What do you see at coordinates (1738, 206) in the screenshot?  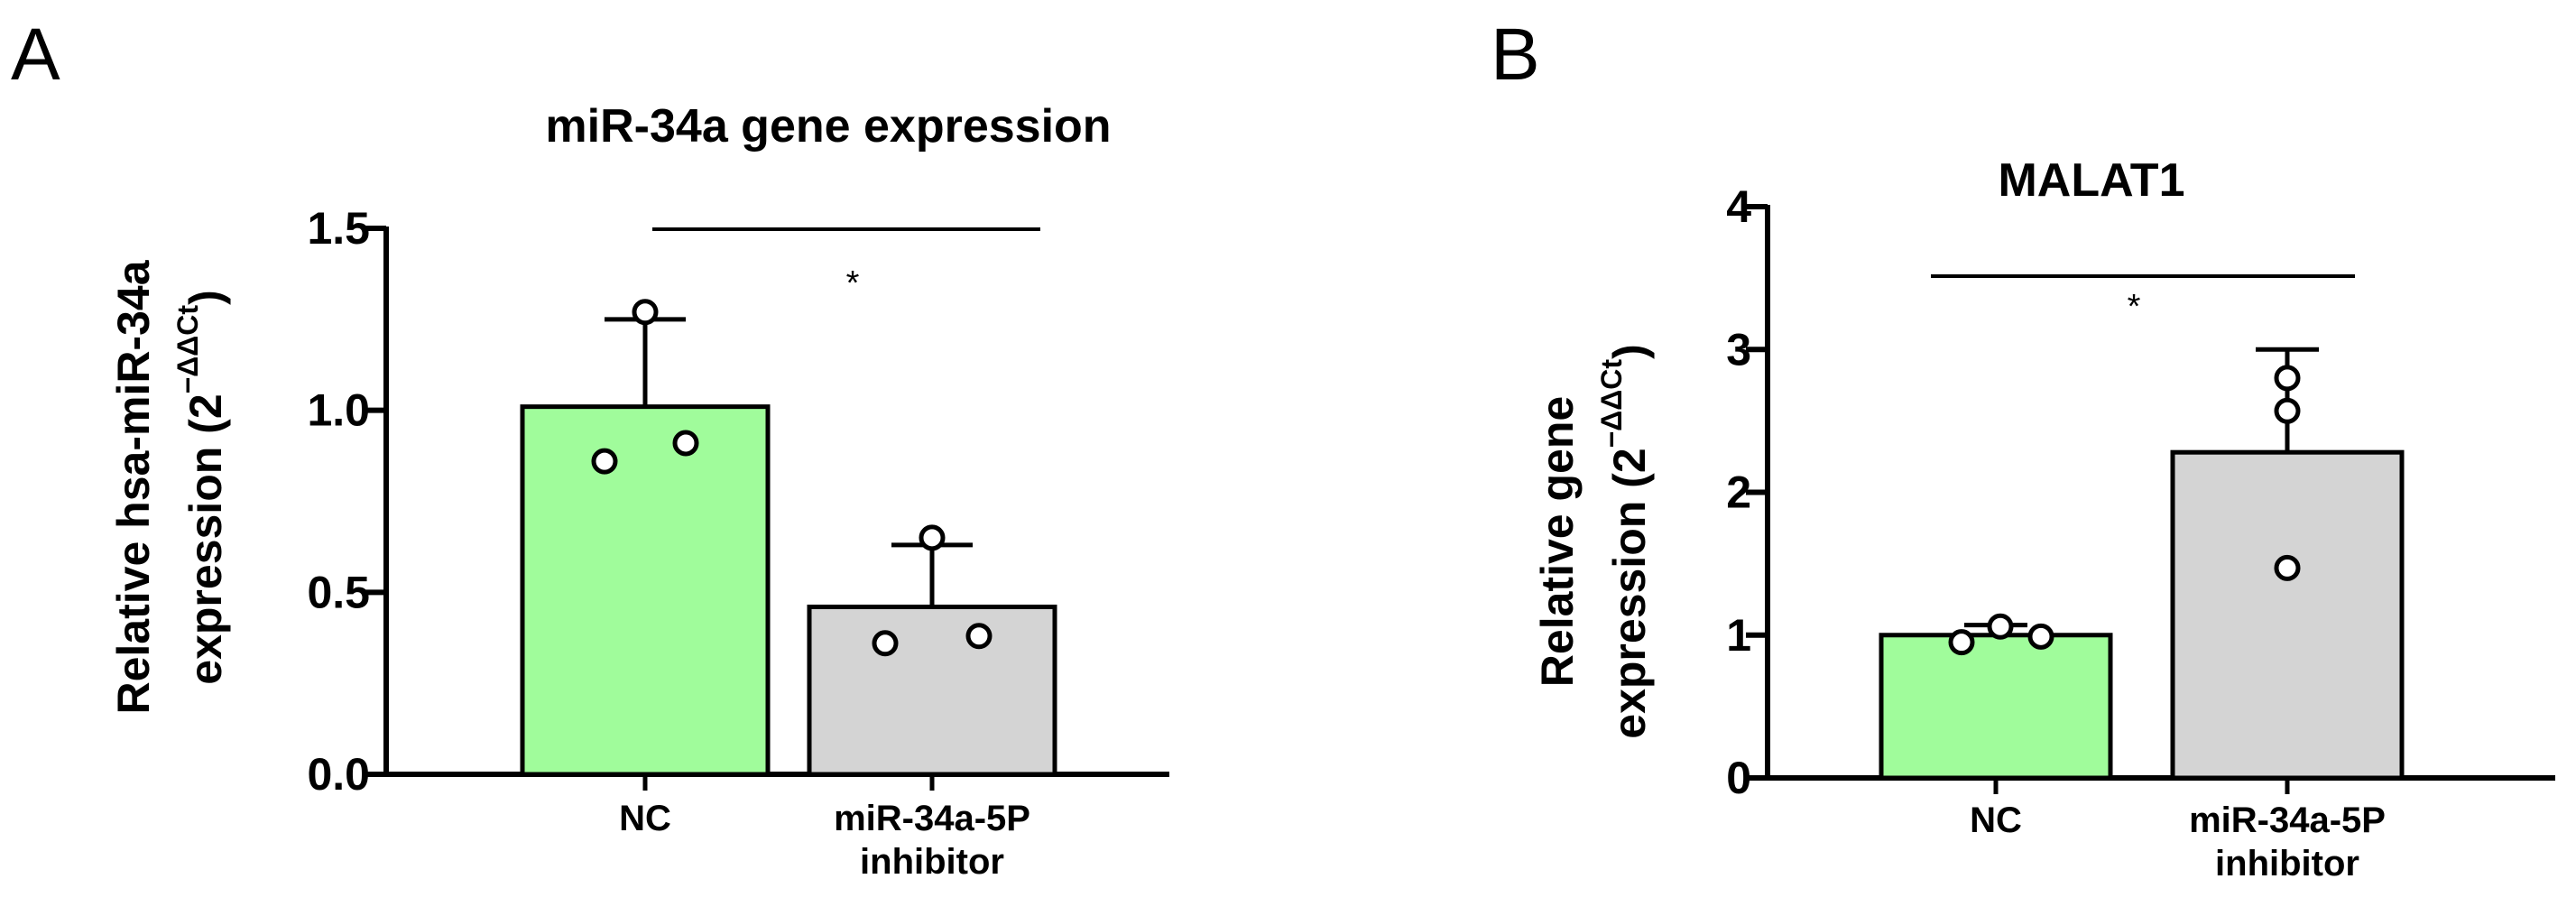 I see `panel-b-y-tick-label: 4` at bounding box center [1738, 206].